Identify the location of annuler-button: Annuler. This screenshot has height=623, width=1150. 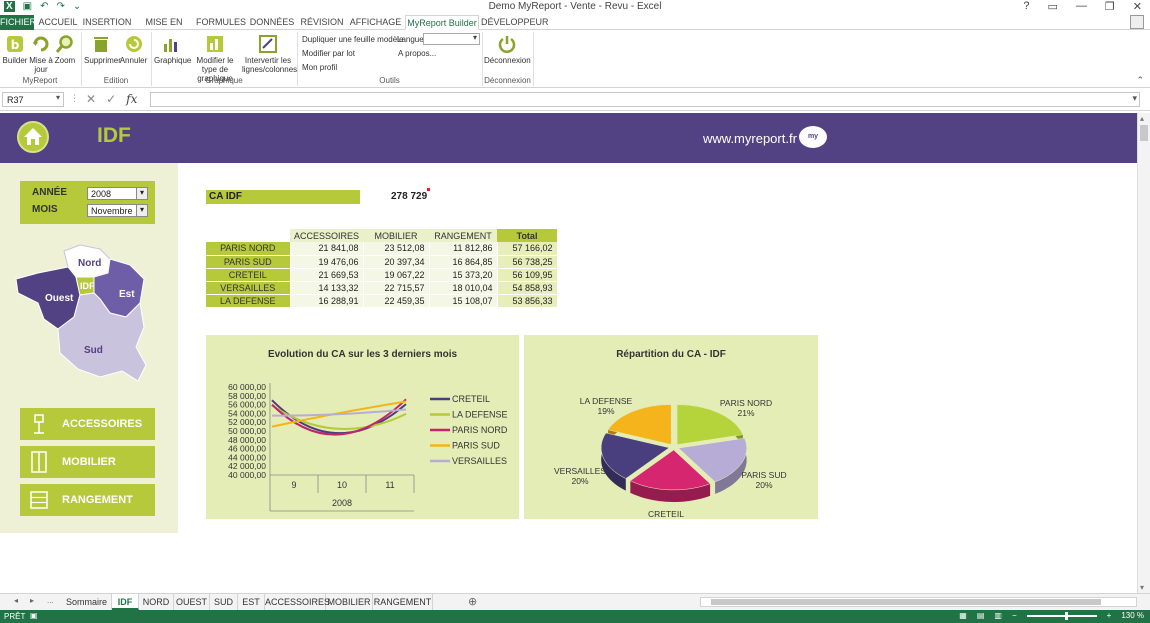
(133, 48).